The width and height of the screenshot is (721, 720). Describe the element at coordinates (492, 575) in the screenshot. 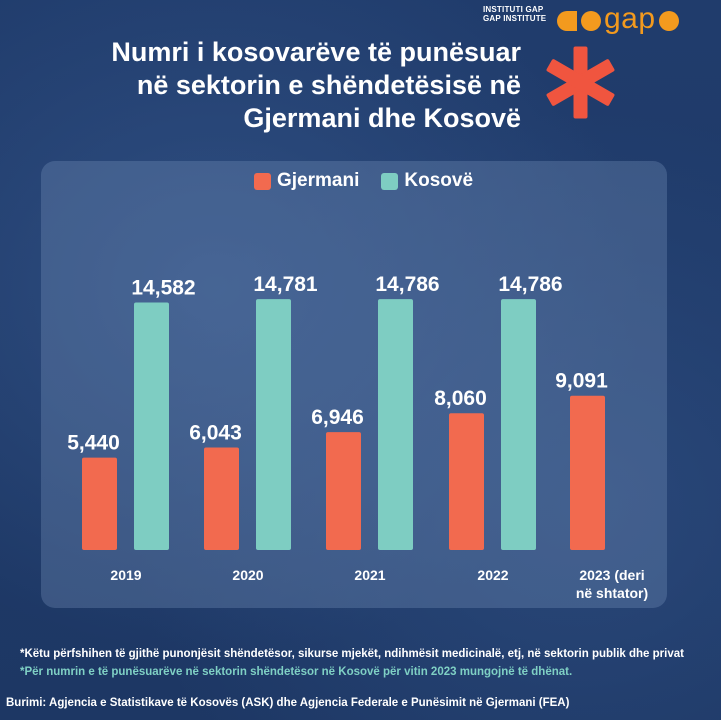

I see `x-tick-label-3: 2022` at that location.